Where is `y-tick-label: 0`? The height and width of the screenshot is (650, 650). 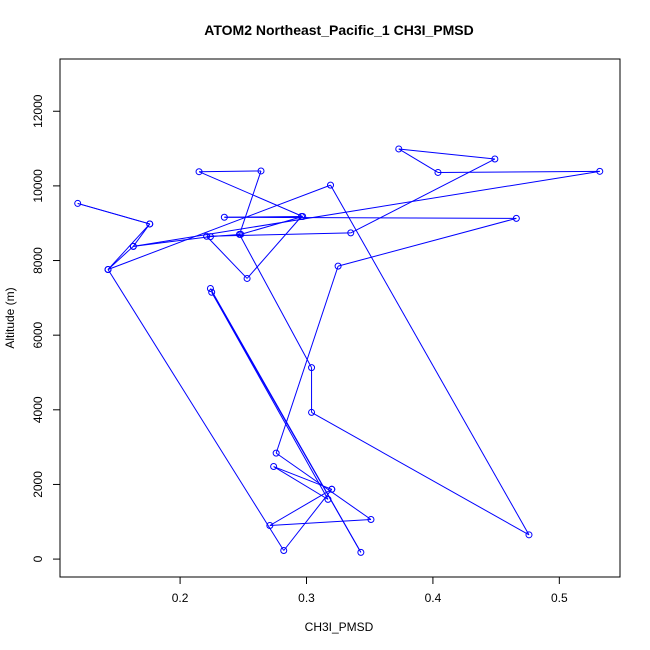 y-tick-label: 0 is located at coordinates (38, 558).